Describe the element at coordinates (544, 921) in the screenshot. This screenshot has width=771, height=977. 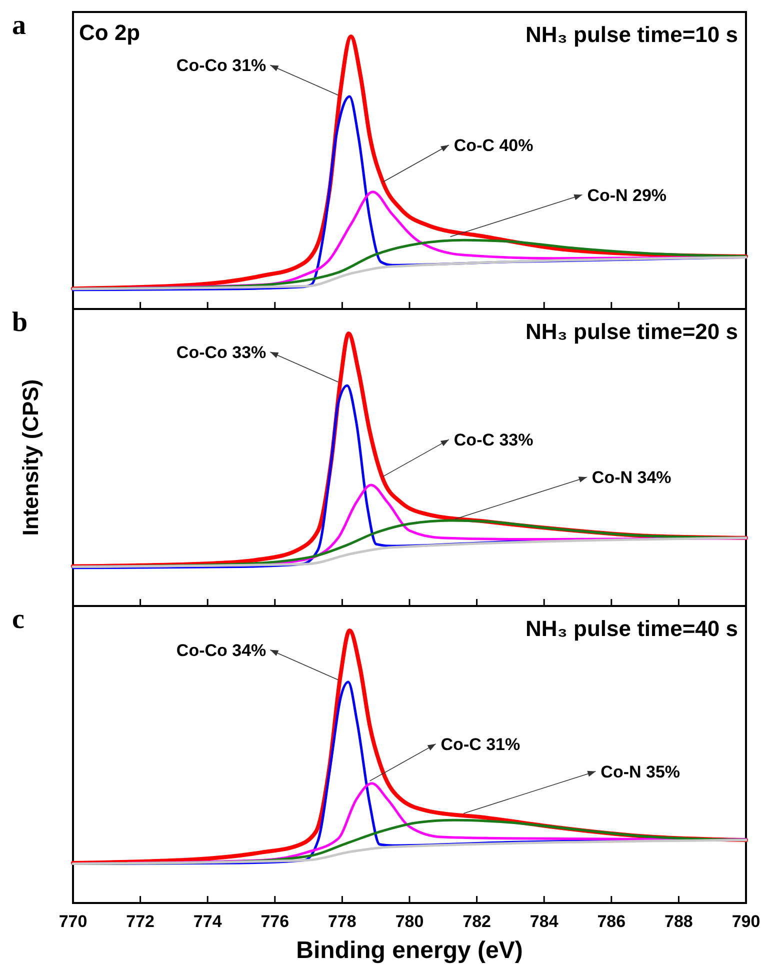
I see `x-tick-label: 784` at that location.